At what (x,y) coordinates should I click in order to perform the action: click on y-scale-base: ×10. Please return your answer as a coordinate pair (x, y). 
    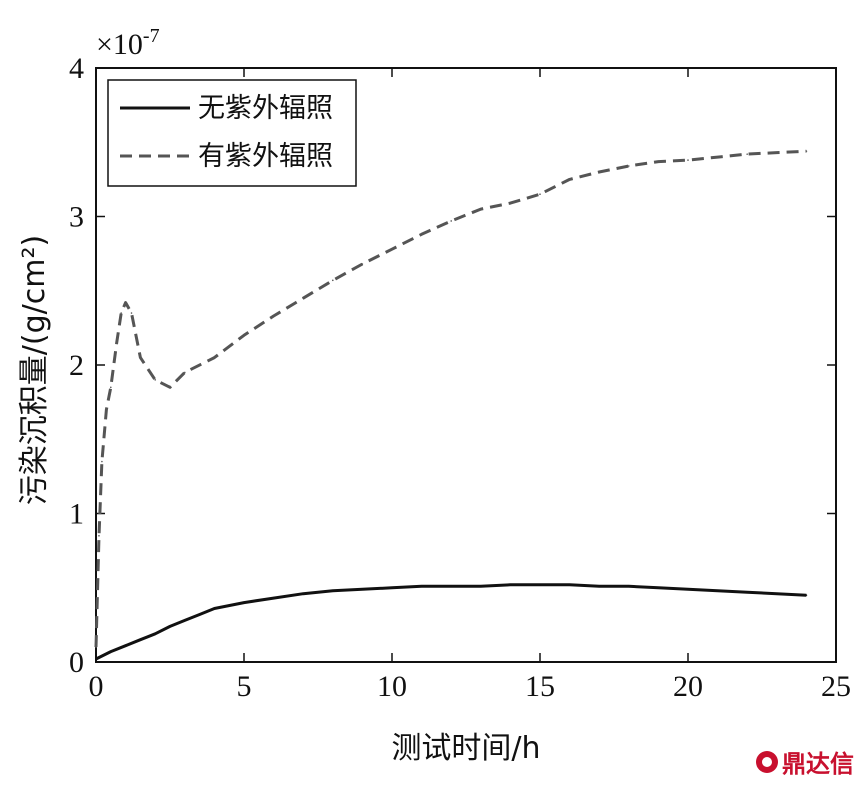
    Looking at the image, I should click on (119, 44).